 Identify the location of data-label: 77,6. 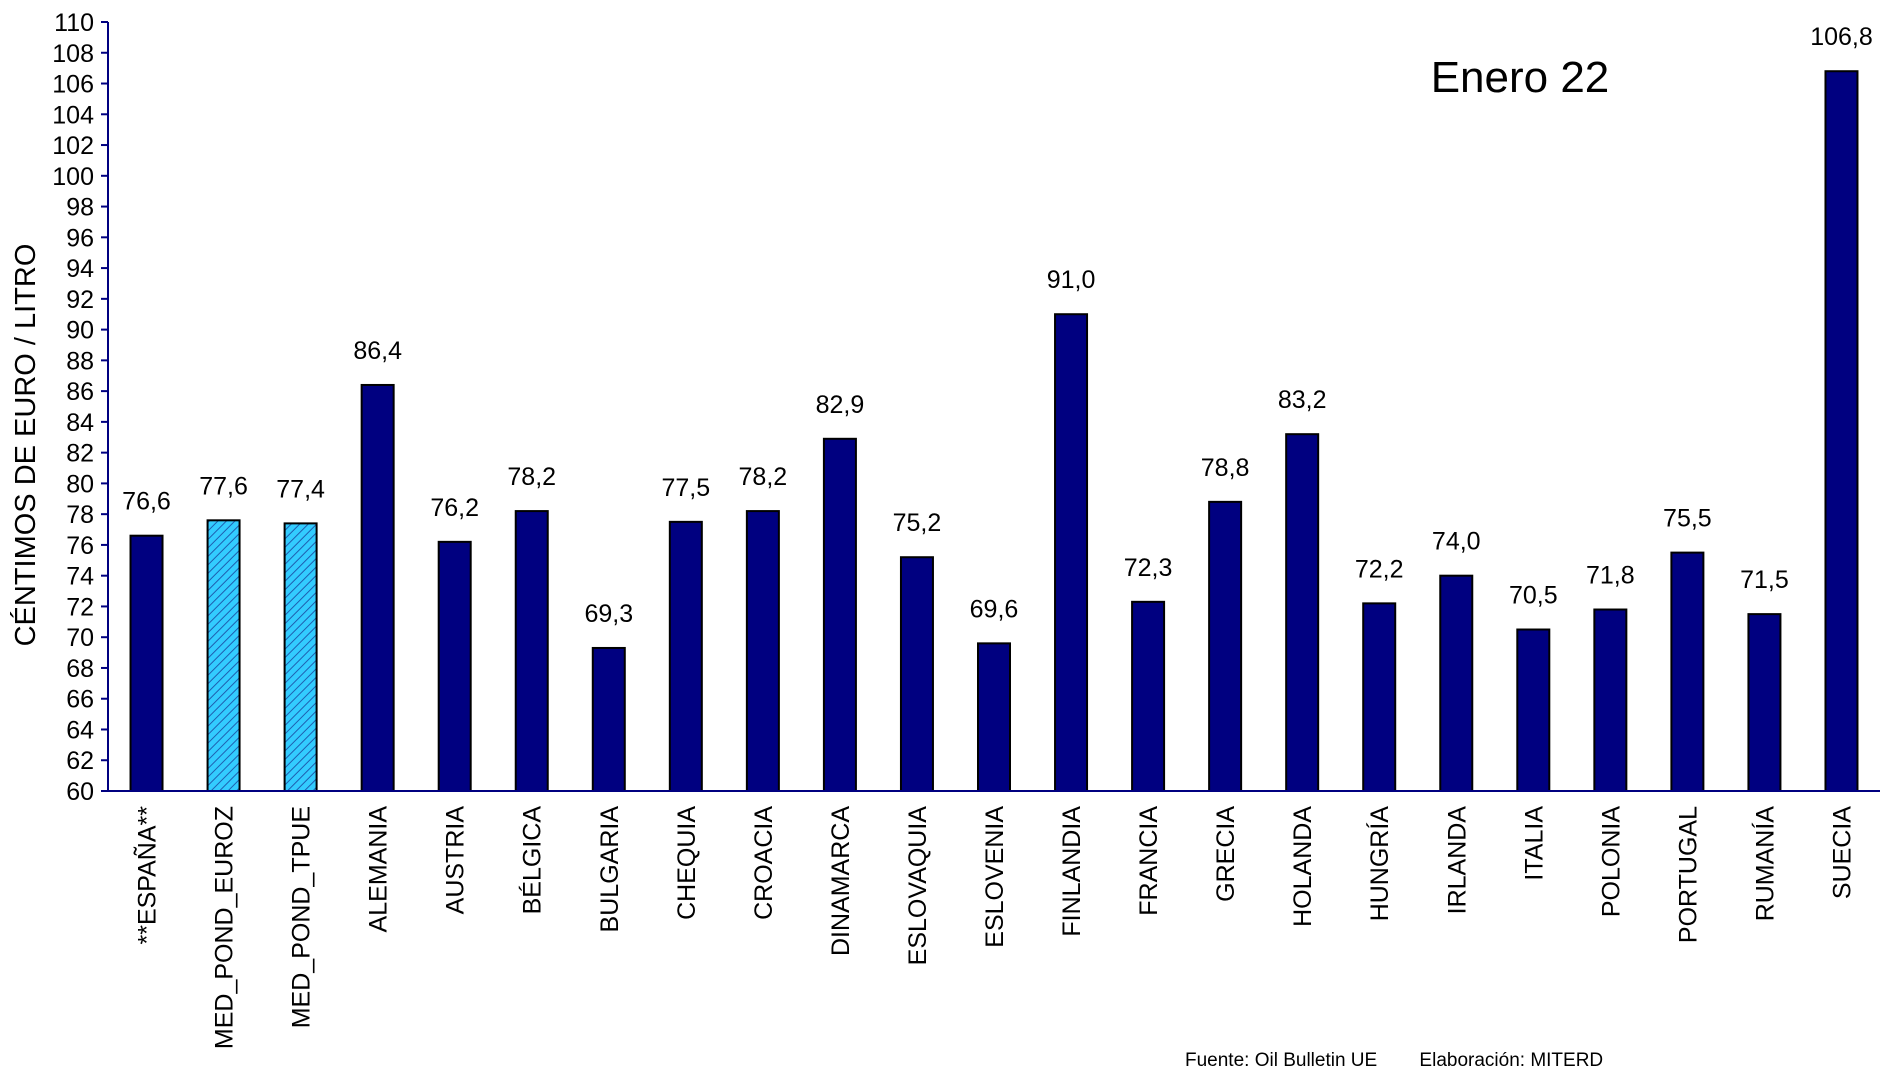
(223, 486).